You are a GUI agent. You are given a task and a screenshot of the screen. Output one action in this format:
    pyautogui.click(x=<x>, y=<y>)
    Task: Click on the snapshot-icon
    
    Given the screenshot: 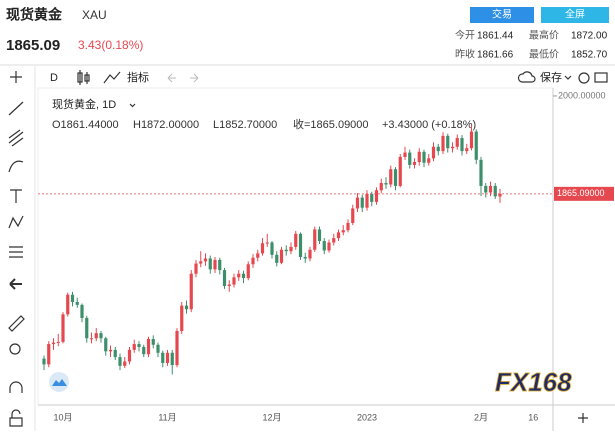 What is the action you would take?
    pyautogui.click(x=601, y=77)
    